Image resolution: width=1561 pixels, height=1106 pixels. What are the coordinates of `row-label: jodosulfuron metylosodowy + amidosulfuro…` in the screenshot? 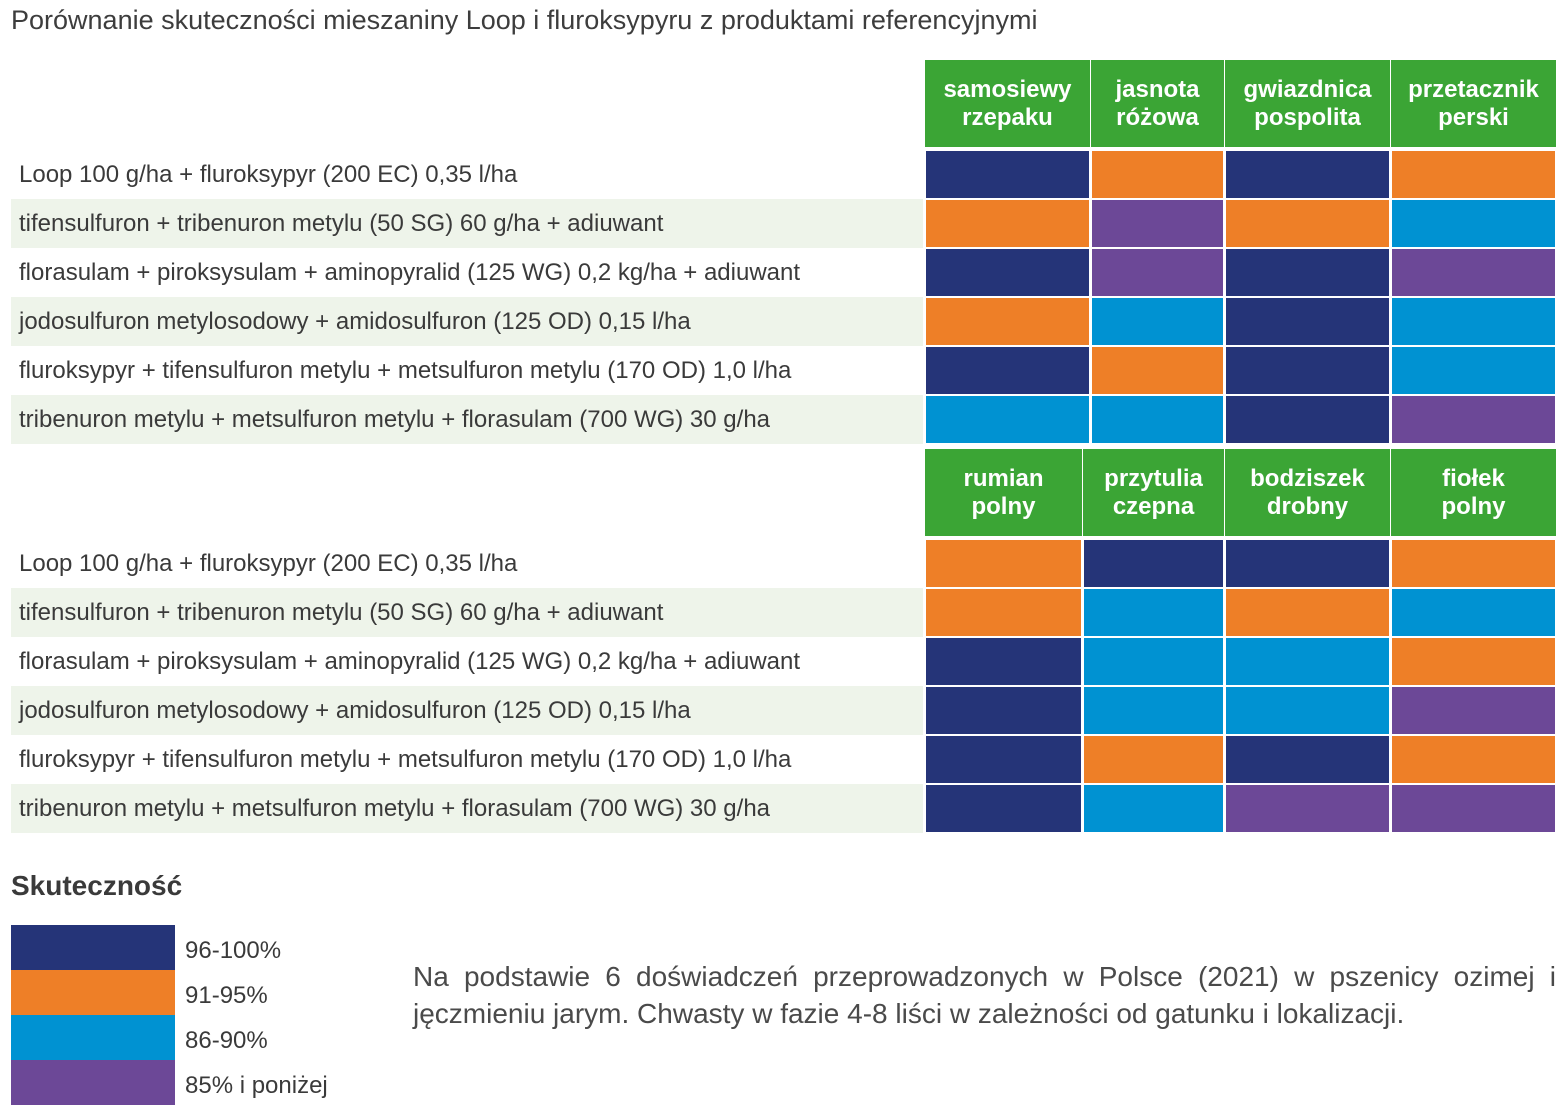 It's located at (467, 710).